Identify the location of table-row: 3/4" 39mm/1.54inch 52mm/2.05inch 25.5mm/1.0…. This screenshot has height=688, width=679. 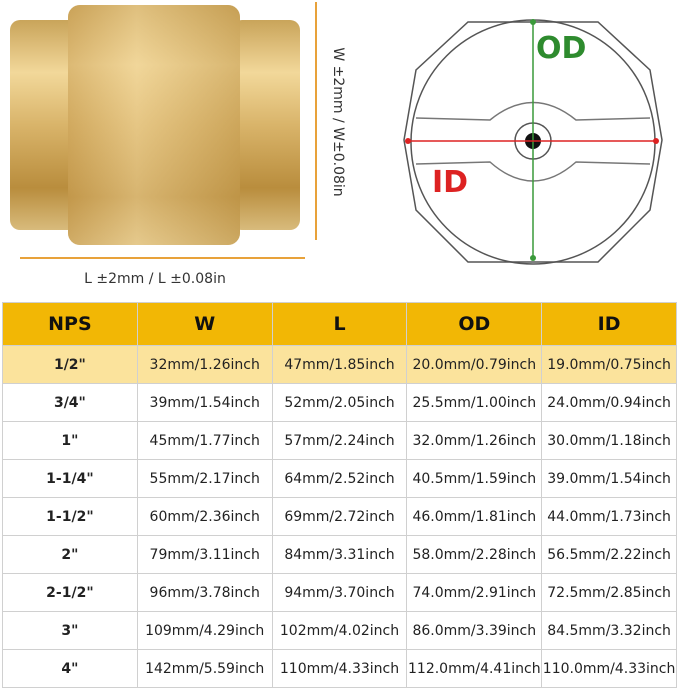
(339, 402).